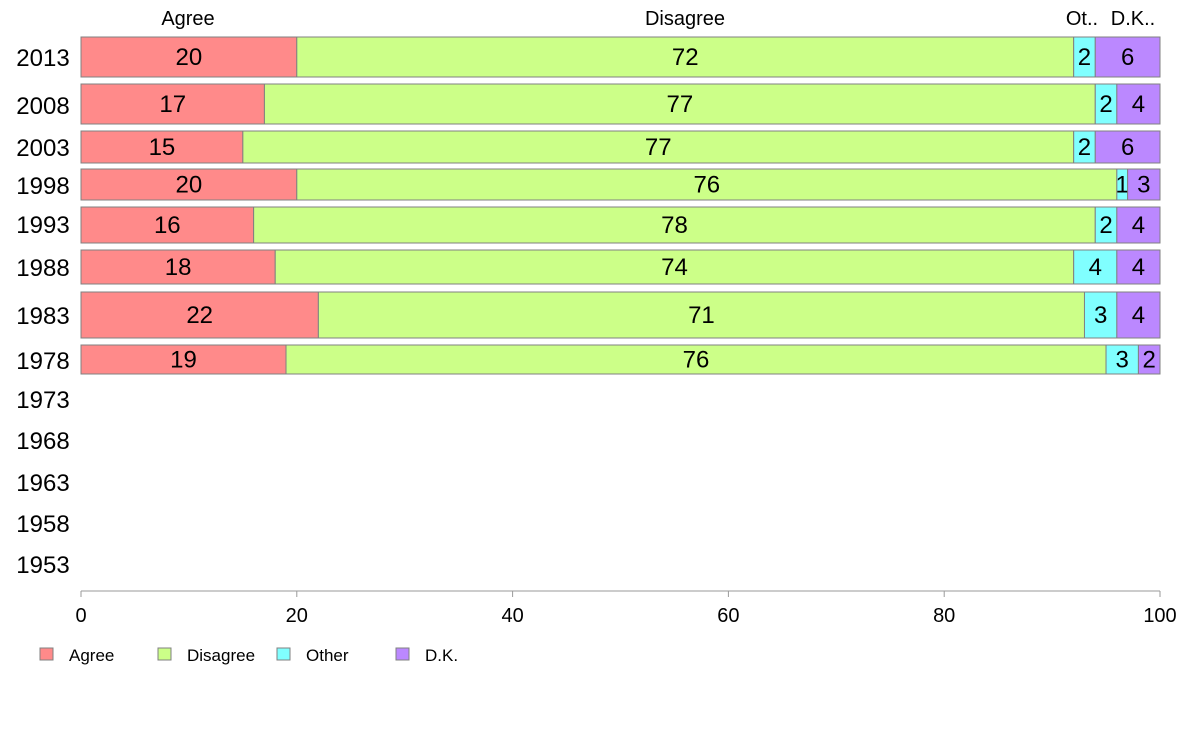  I want to click on data-label: 78, so click(674, 225).